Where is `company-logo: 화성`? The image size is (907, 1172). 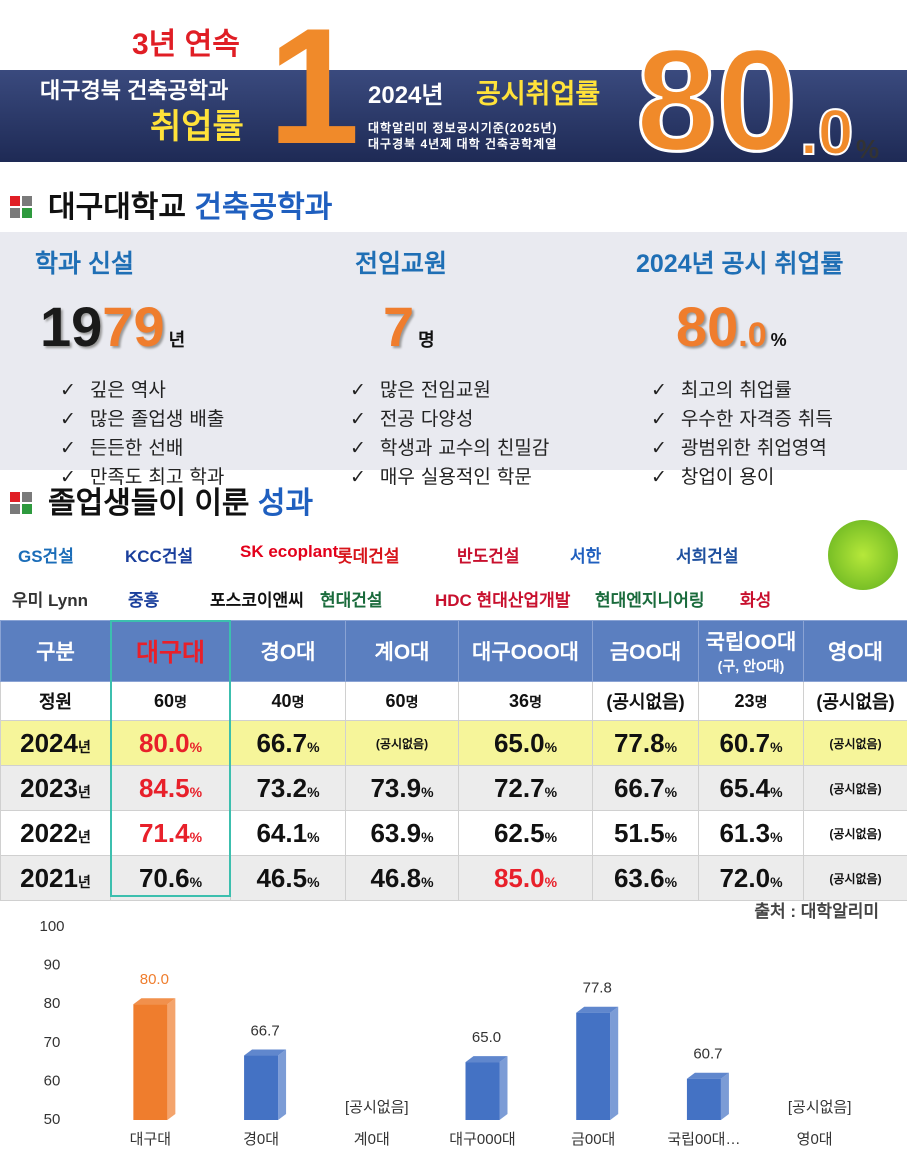 company-logo: 화성 is located at coordinates (756, 600).